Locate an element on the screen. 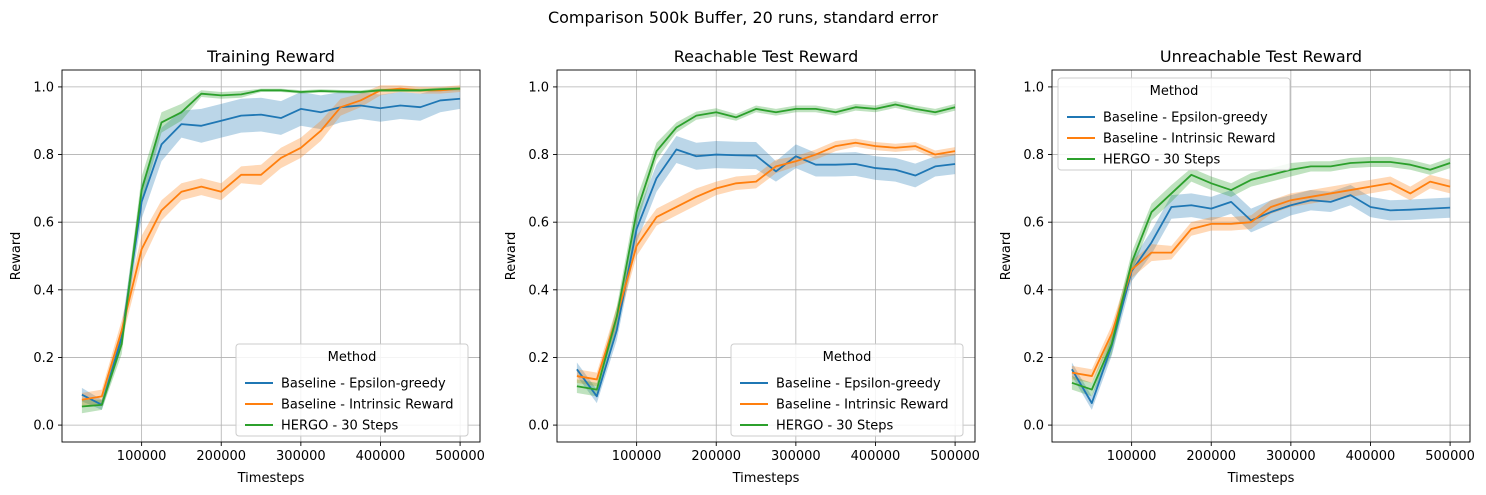 Image resolution: width=1486 pixels, height=495 pixels. error-band is located at coordinates (1261, 297).